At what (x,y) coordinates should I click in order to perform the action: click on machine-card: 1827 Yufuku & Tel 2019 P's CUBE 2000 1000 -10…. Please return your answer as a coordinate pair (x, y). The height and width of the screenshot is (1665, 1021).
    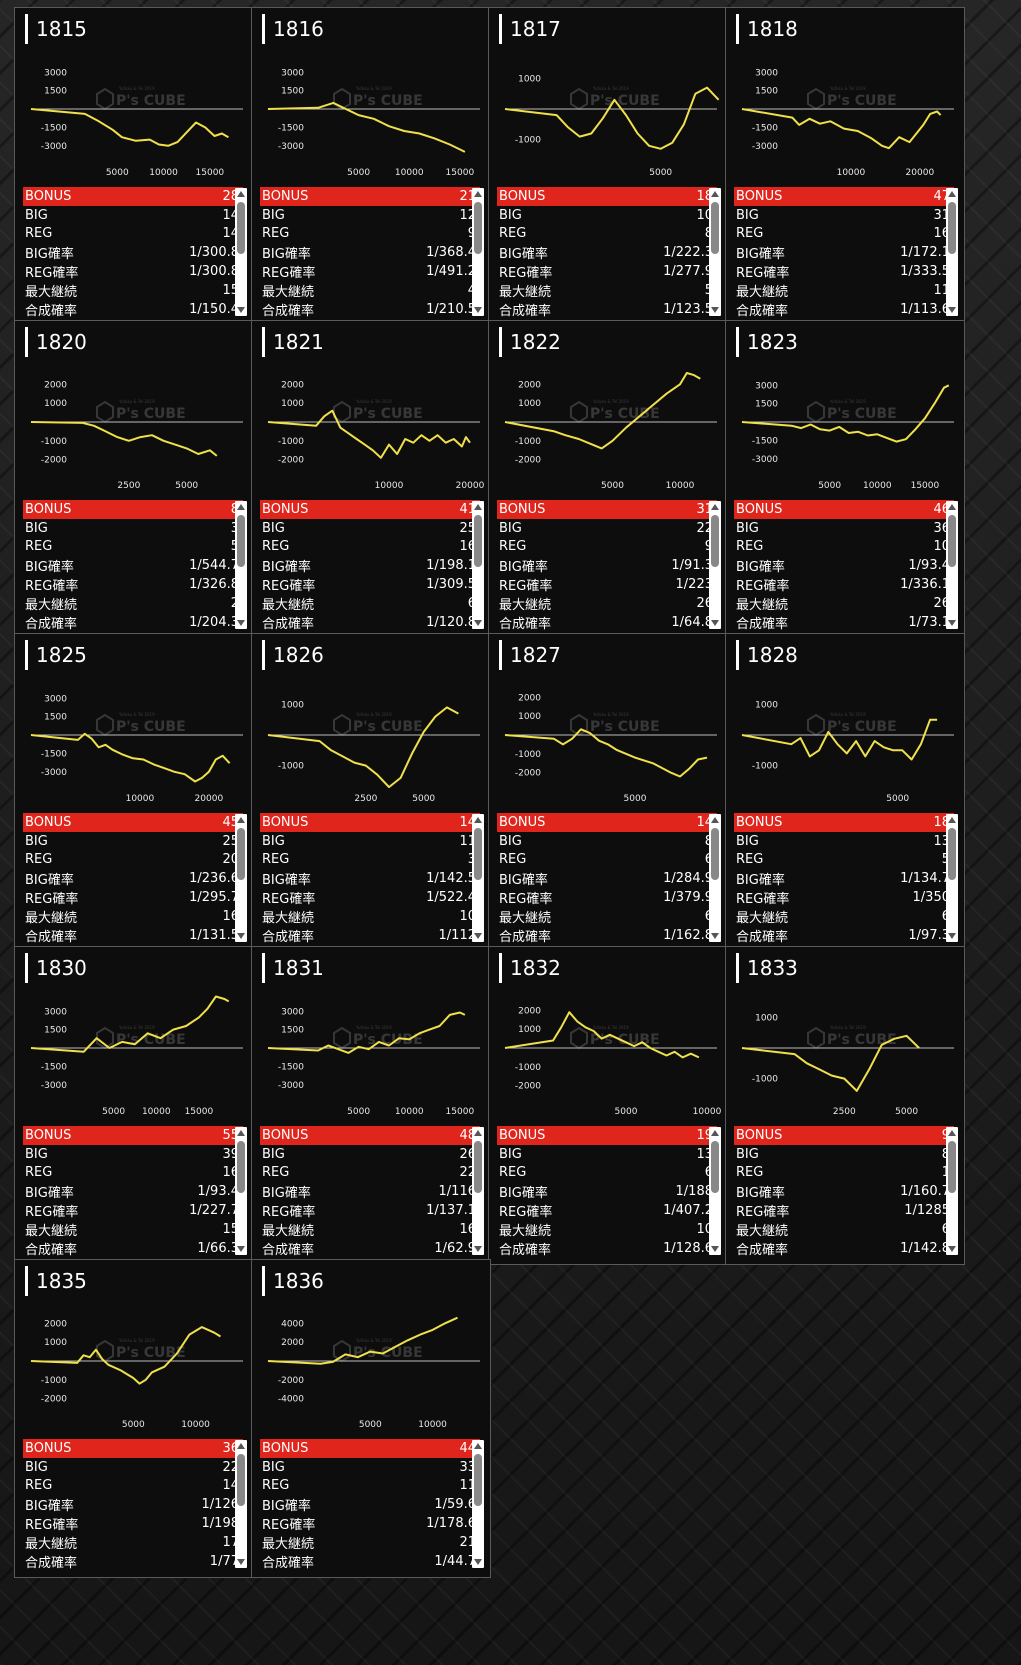
    Looking at the image, I should click on (608, 792).